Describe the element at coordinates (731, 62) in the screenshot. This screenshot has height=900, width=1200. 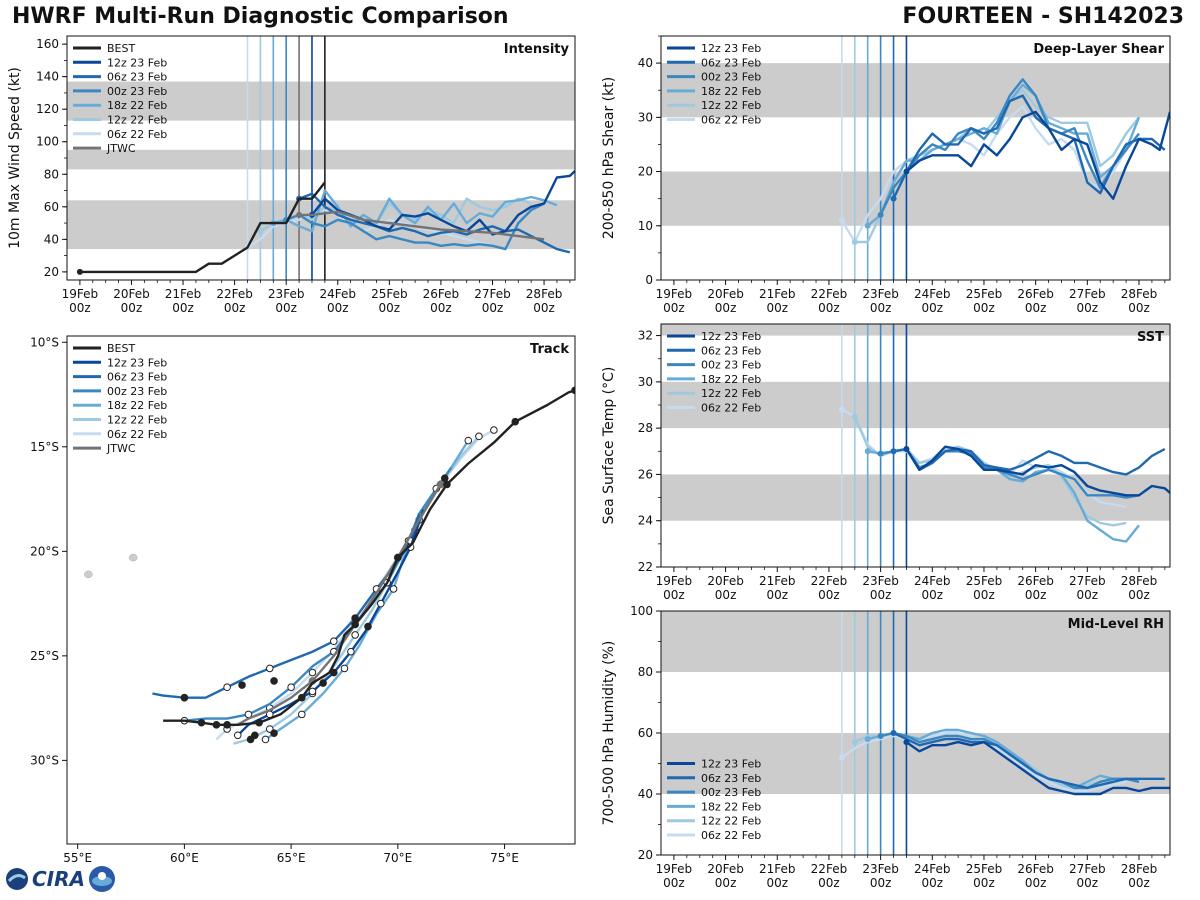
I see `legend-label-shear-06z-23-feb: 06z 23 Feb` at that location.